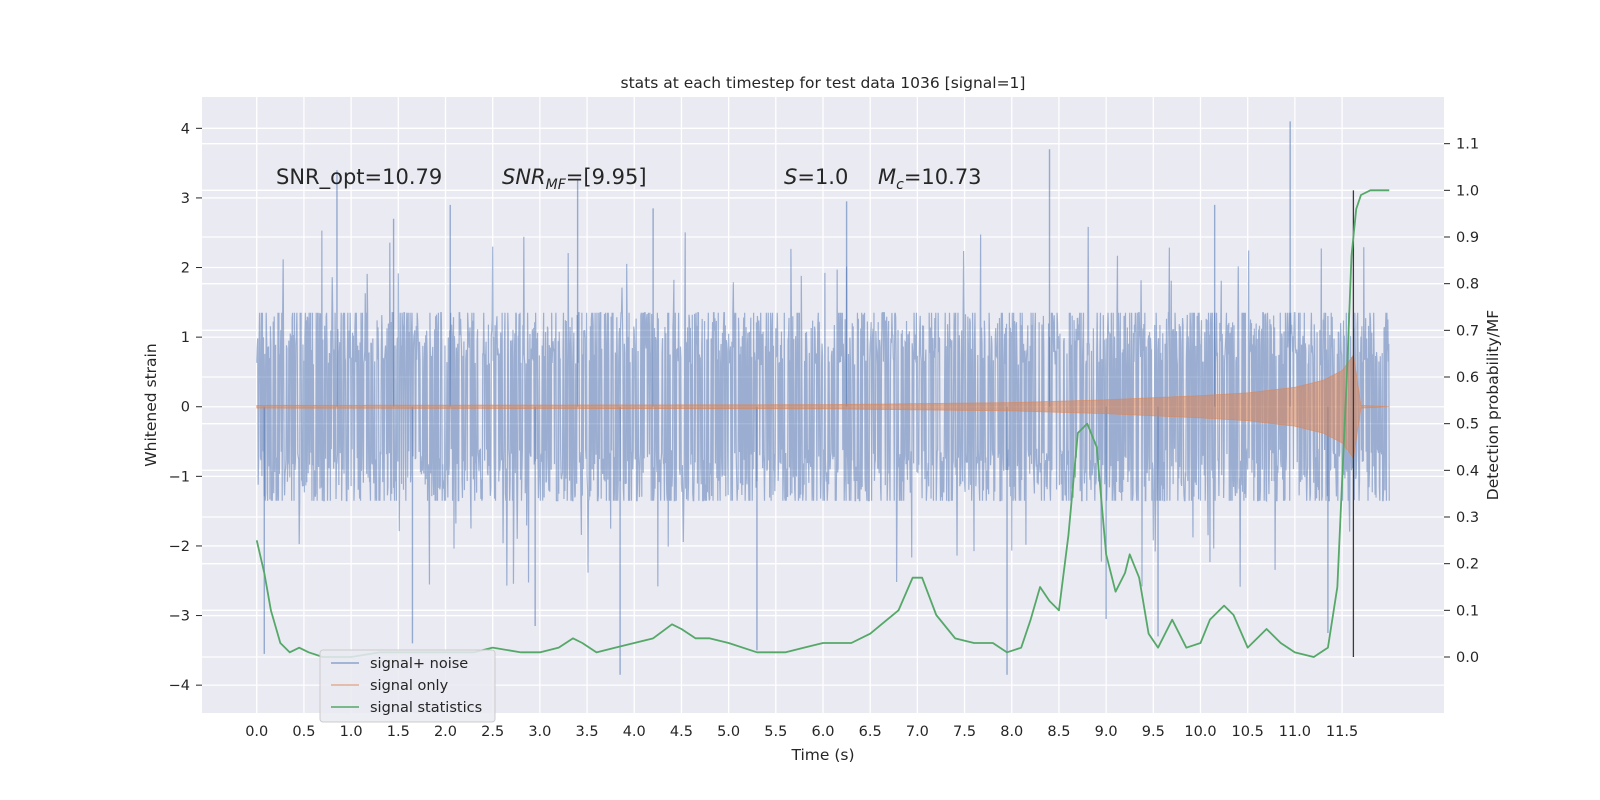 The width and height of the screenshot is (1600, 800). I want to click on s-symbol: S, so click(790, 177).